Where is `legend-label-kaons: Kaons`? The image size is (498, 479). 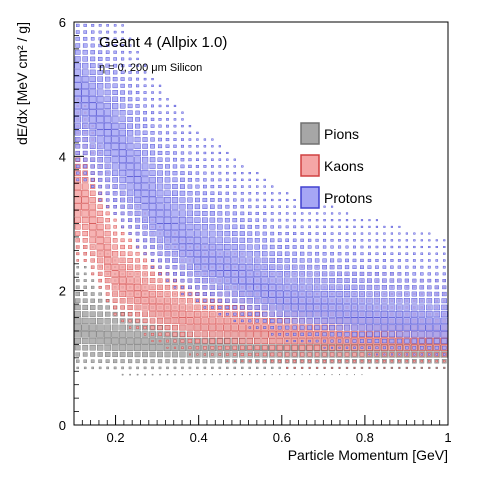
legend-label-kaons: Kaons is located at coordinates (344, 166).